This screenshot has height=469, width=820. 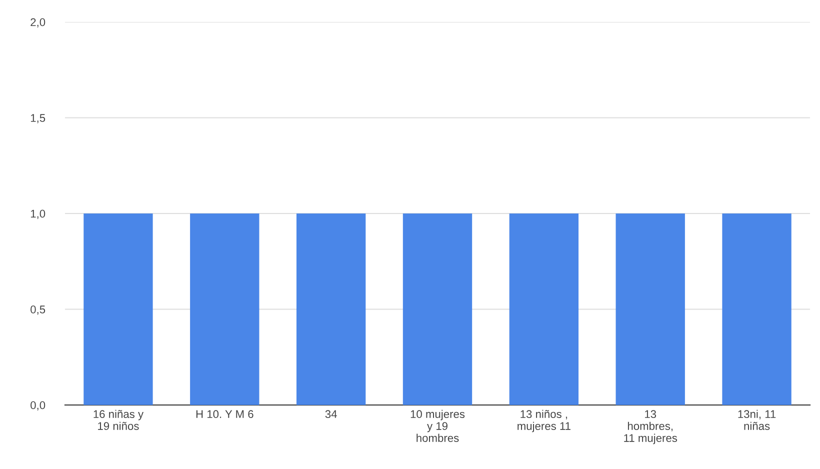 What do you see at coordinates (331, 414) in the screenshot?
I see `x-tick-label: 34` at bounding box center [331, 414].